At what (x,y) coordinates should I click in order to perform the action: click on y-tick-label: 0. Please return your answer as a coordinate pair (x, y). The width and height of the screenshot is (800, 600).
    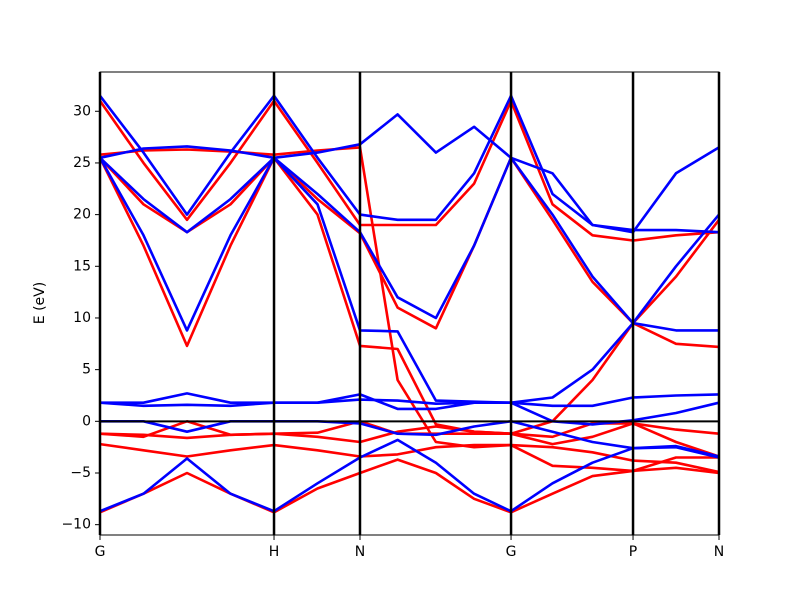
    Looking at the image, I should click on (86, 421).